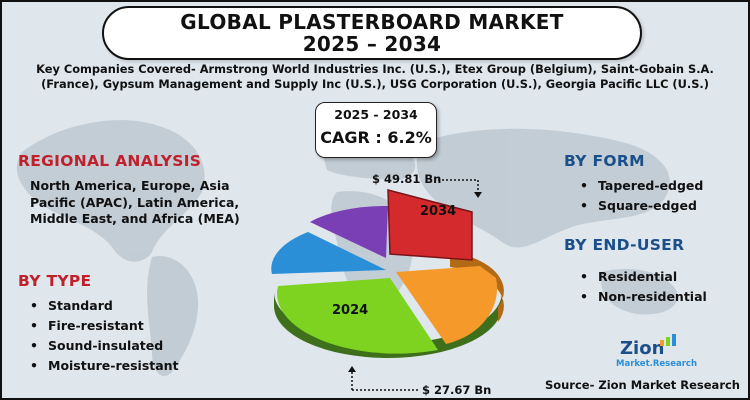  I want to click on list-item: Non-residential, so click(643, 297).